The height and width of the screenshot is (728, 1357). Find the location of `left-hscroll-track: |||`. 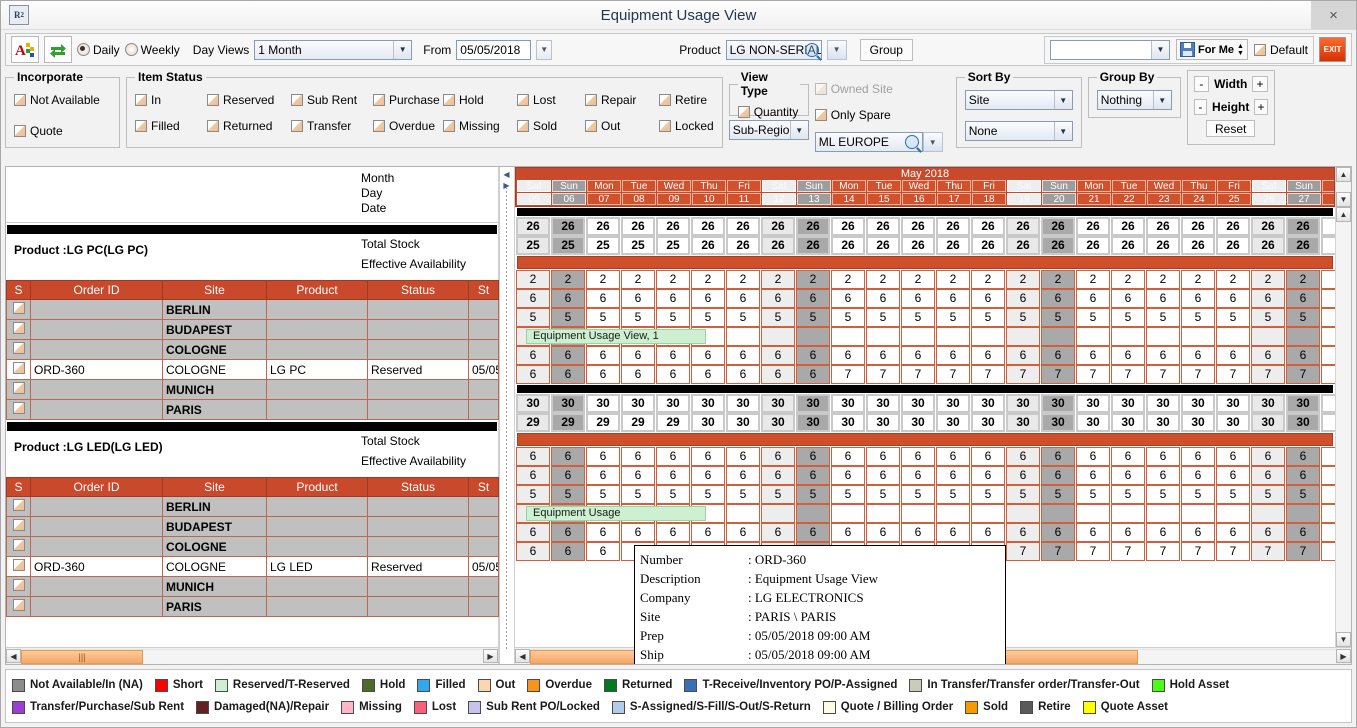

left-hscroll-track: ||| is located at coordinates (252, 656).